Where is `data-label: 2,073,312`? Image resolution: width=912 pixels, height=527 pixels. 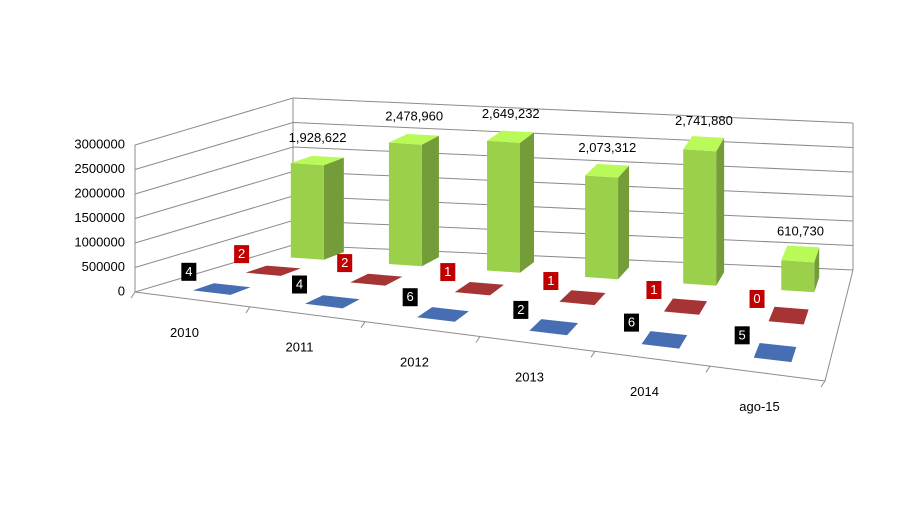 data-label: 2,073,312 is located at coordinates (607, 147).